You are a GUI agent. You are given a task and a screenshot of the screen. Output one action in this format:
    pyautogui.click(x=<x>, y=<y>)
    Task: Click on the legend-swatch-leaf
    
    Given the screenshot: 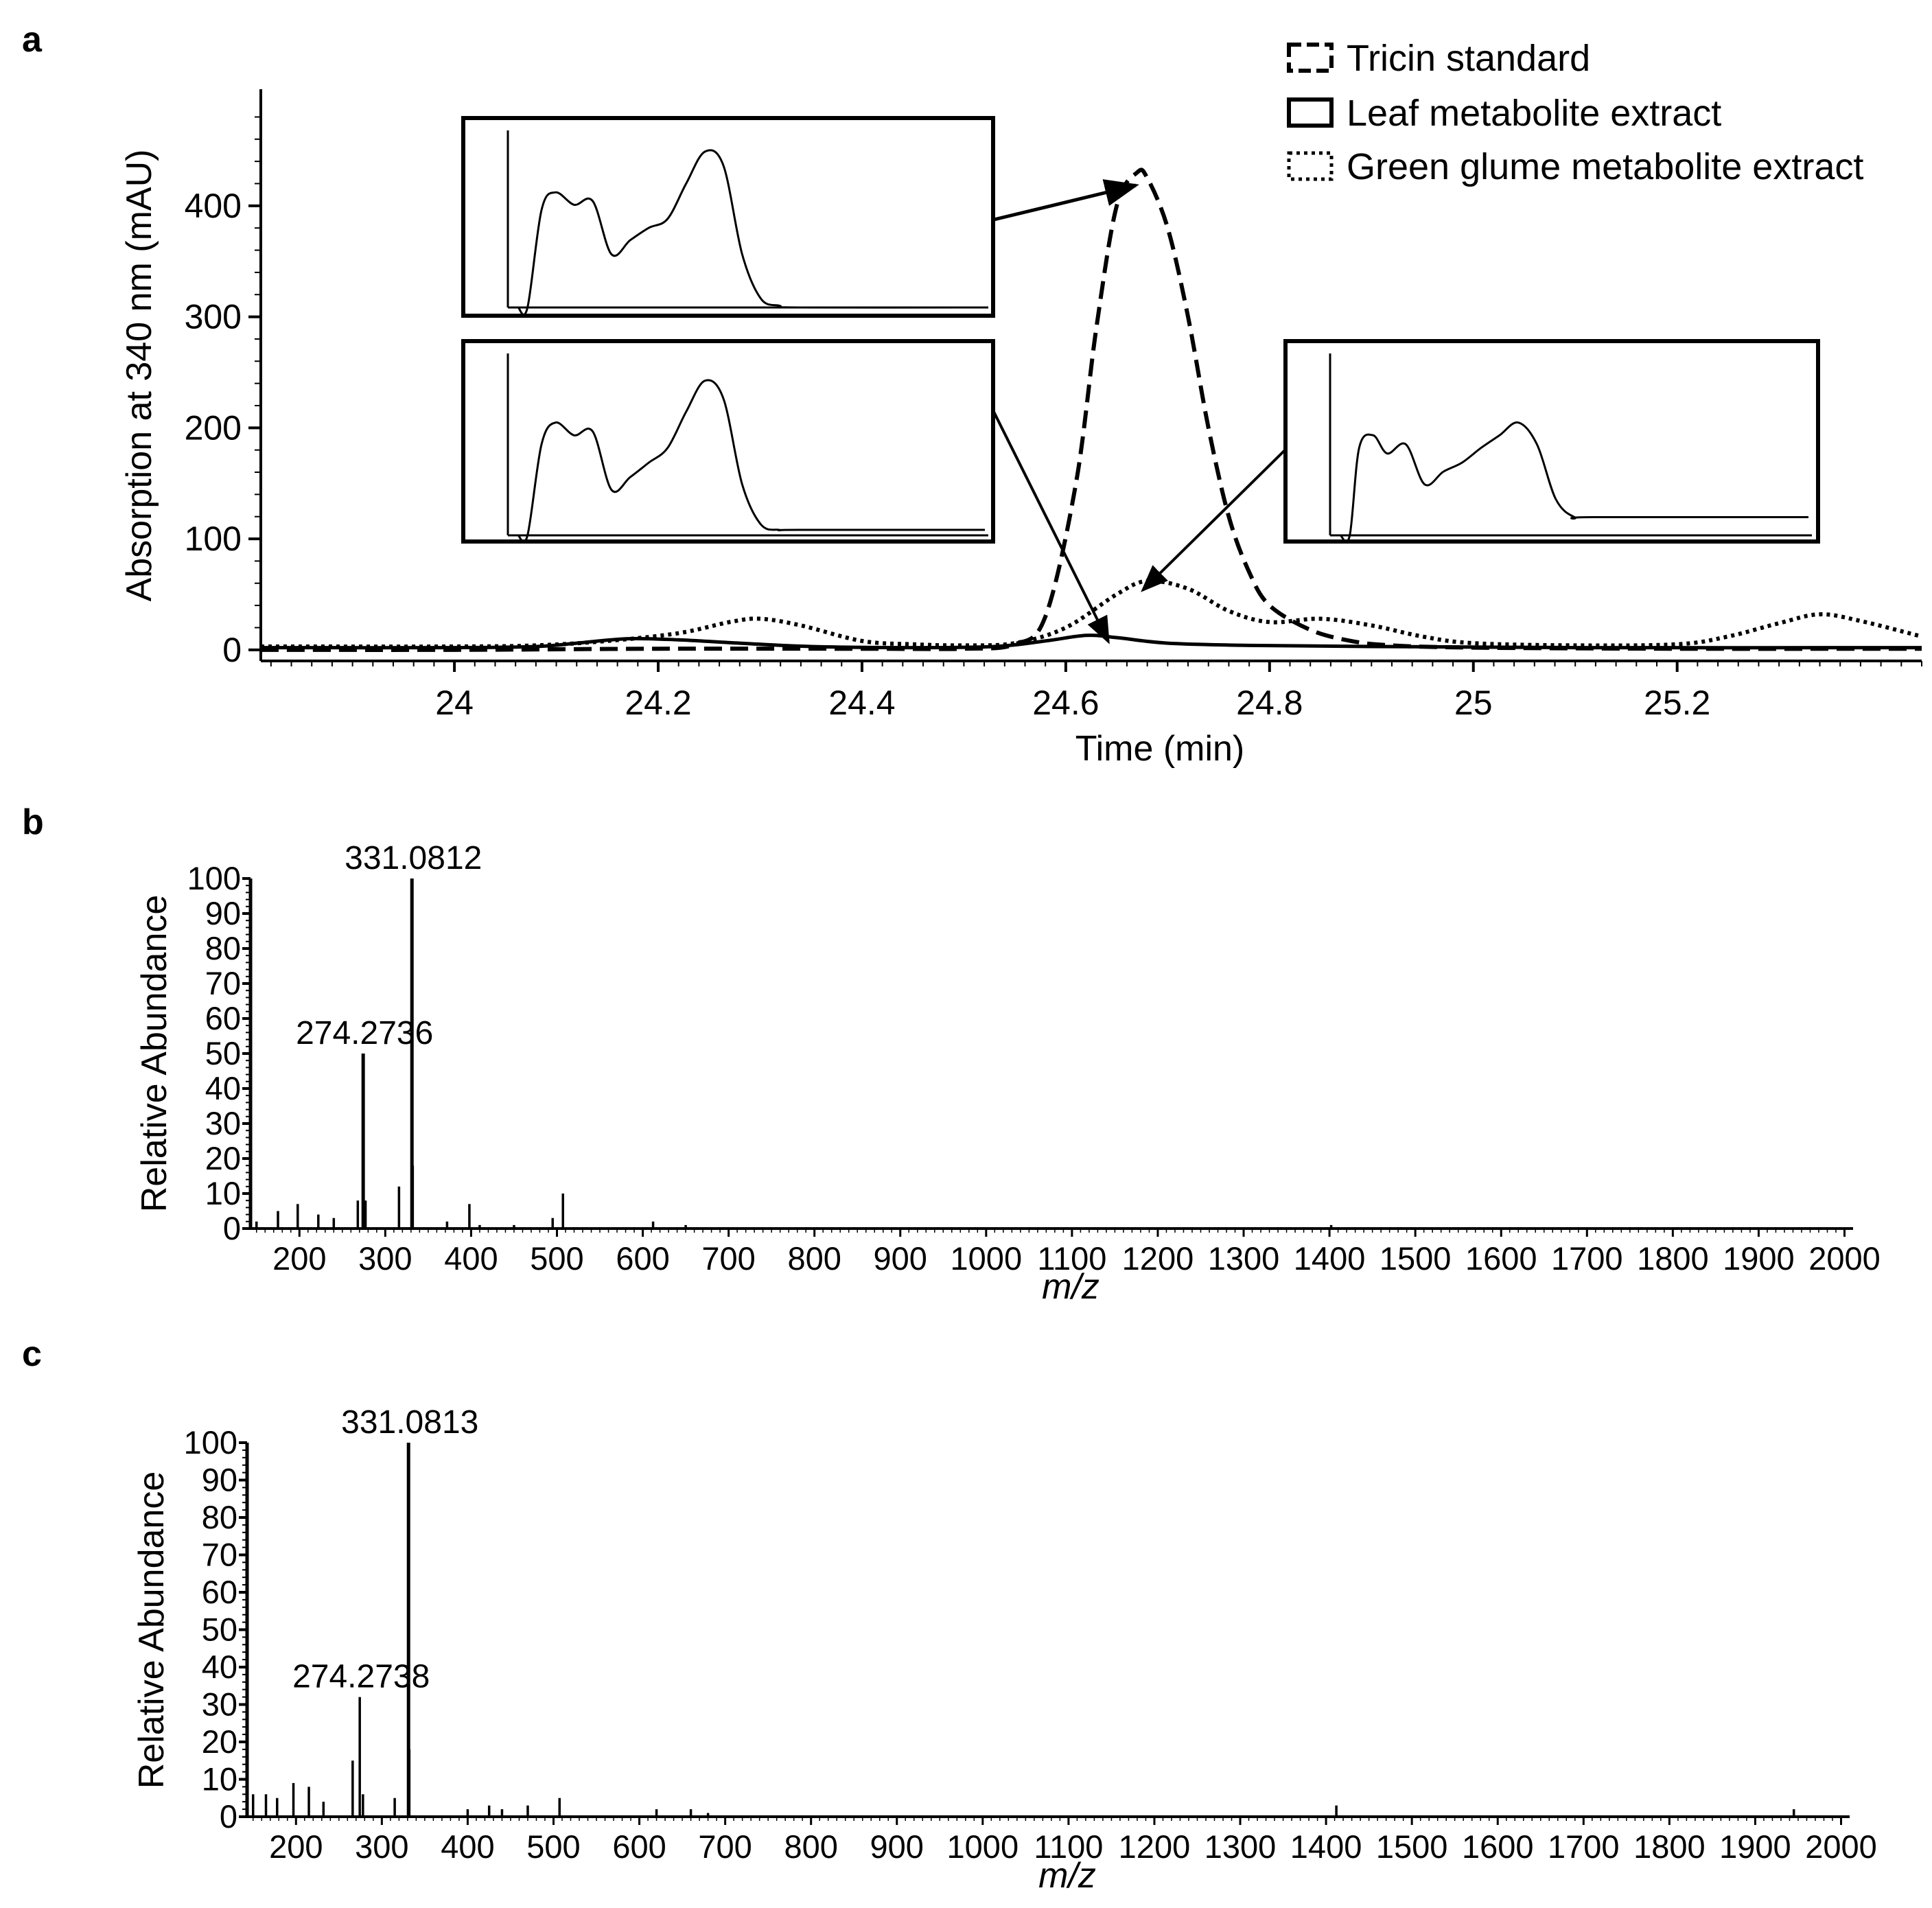 What is the action you would take?
    pyautogui.click(x=1310, y=112)
    